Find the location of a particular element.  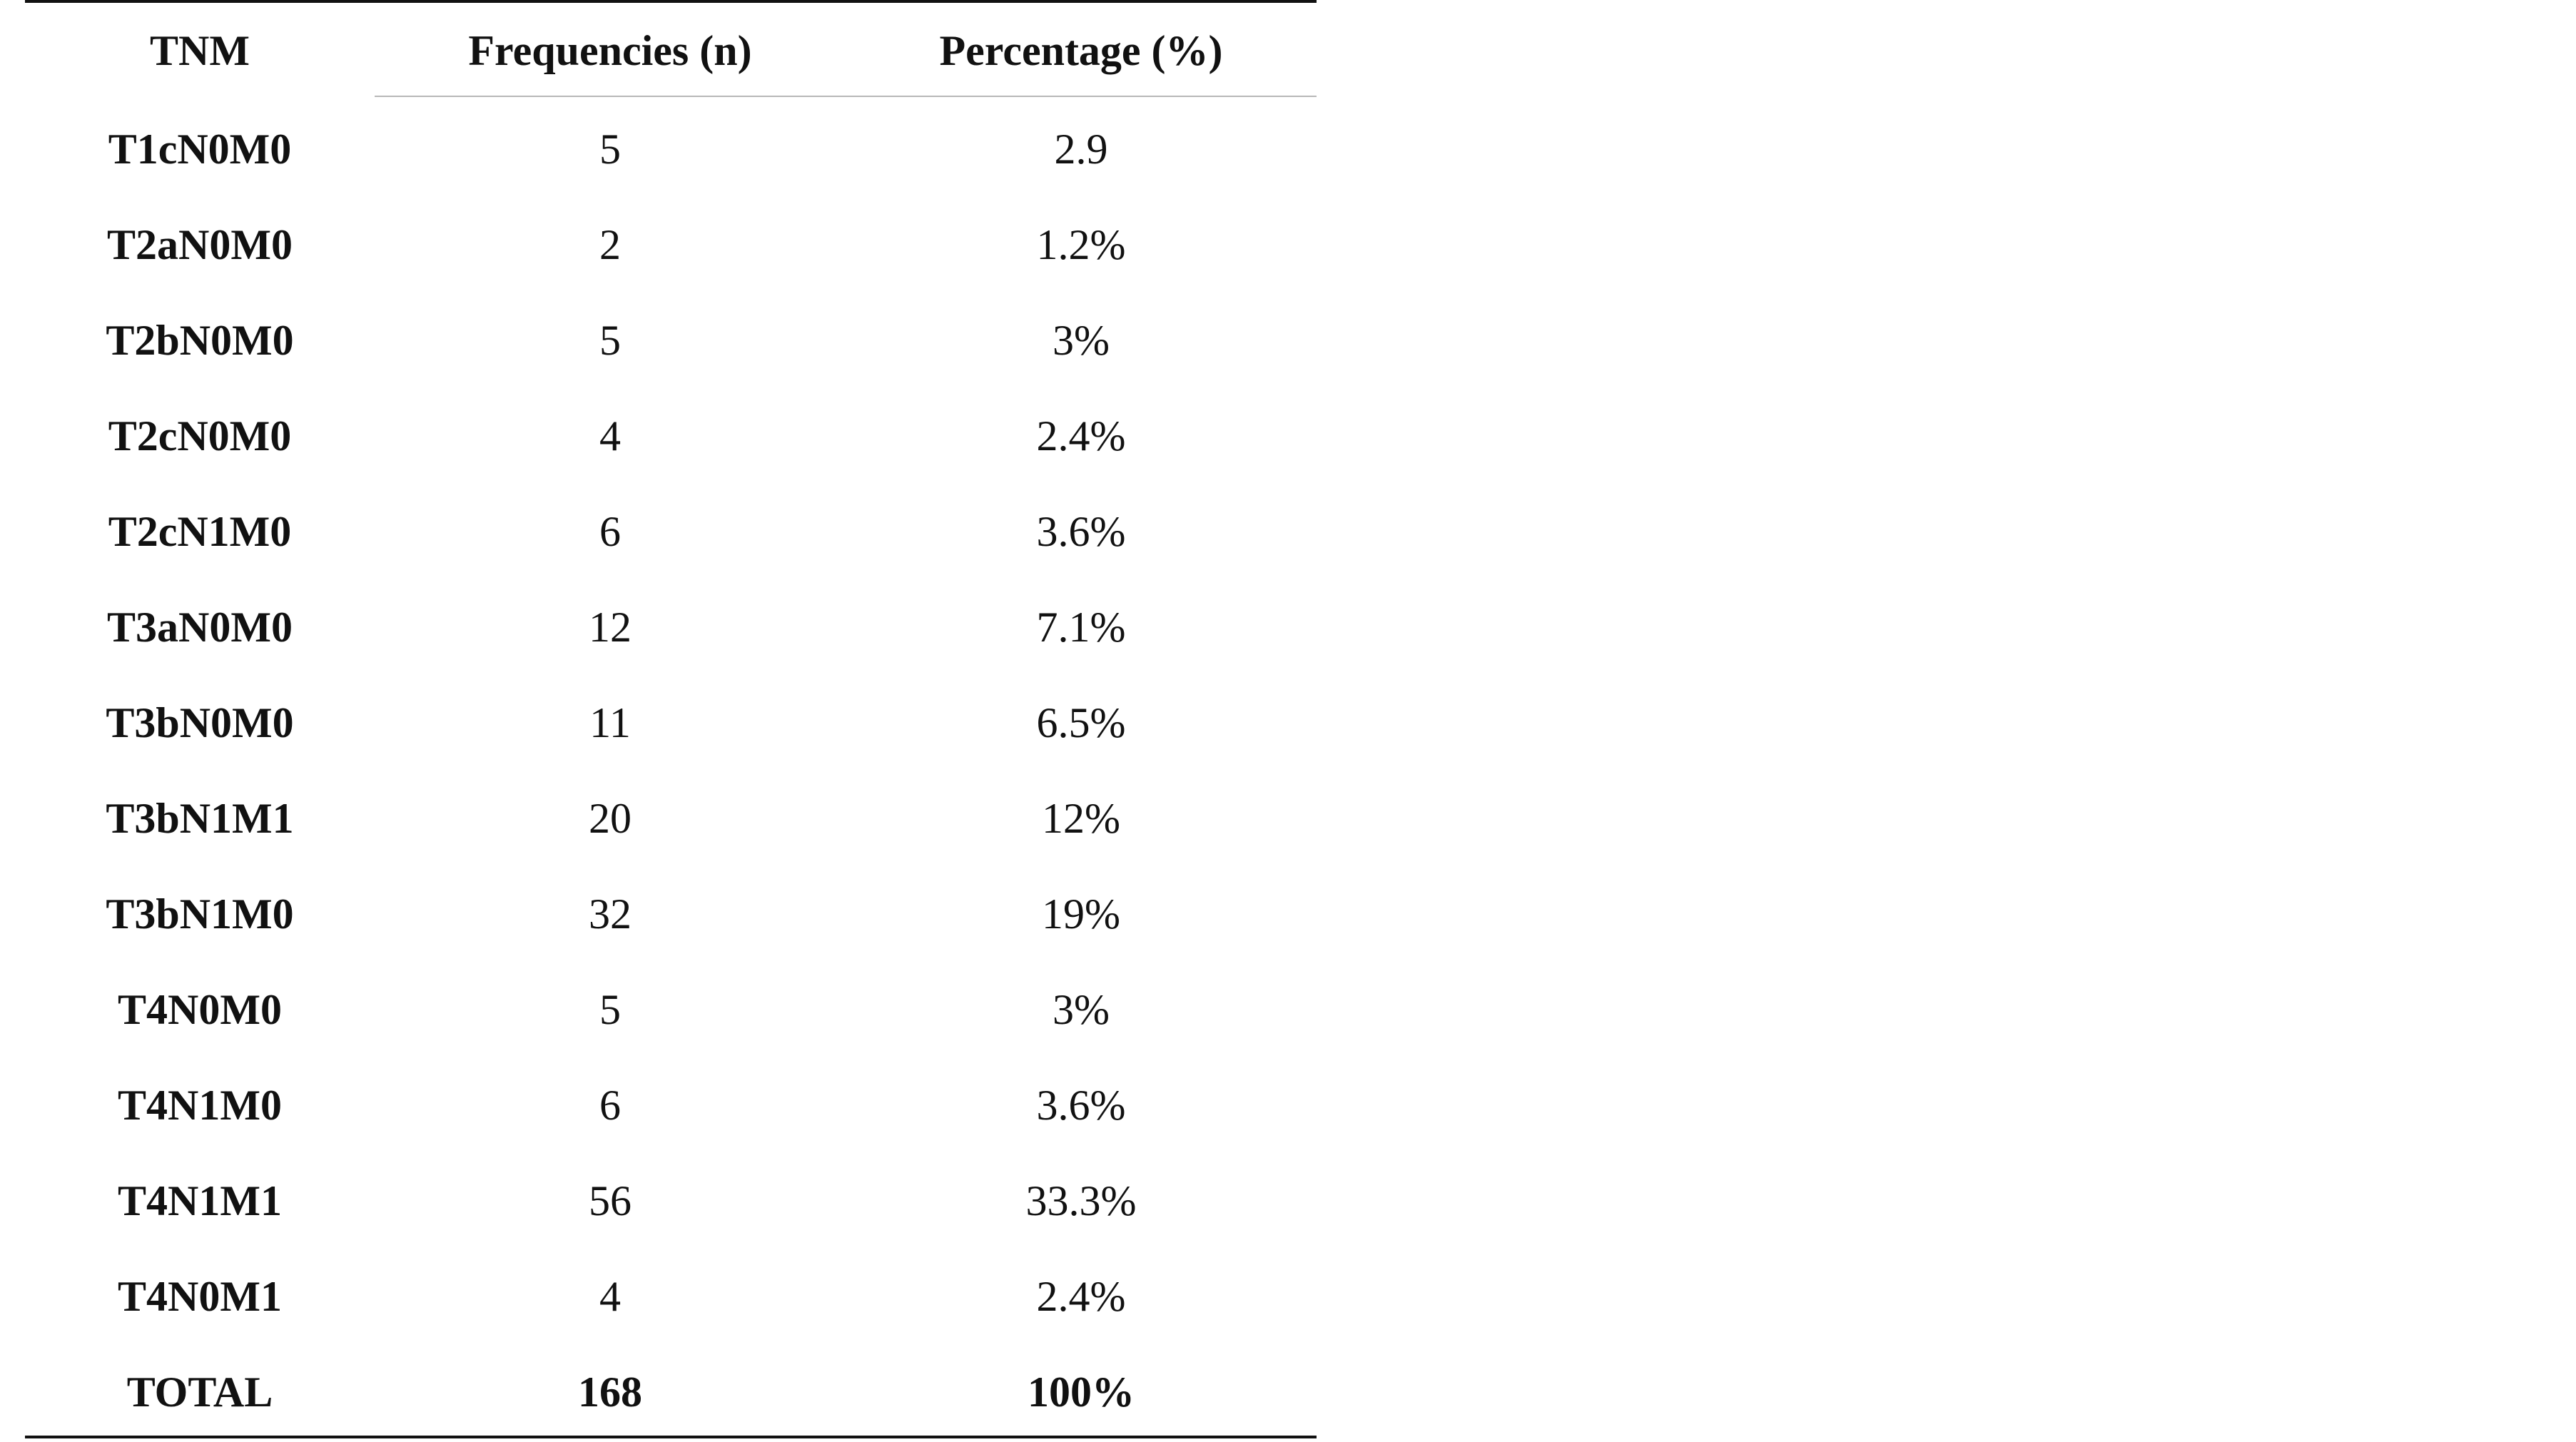

table-row: T3bN1M0 32 19% is located at coordinates (671, 914).